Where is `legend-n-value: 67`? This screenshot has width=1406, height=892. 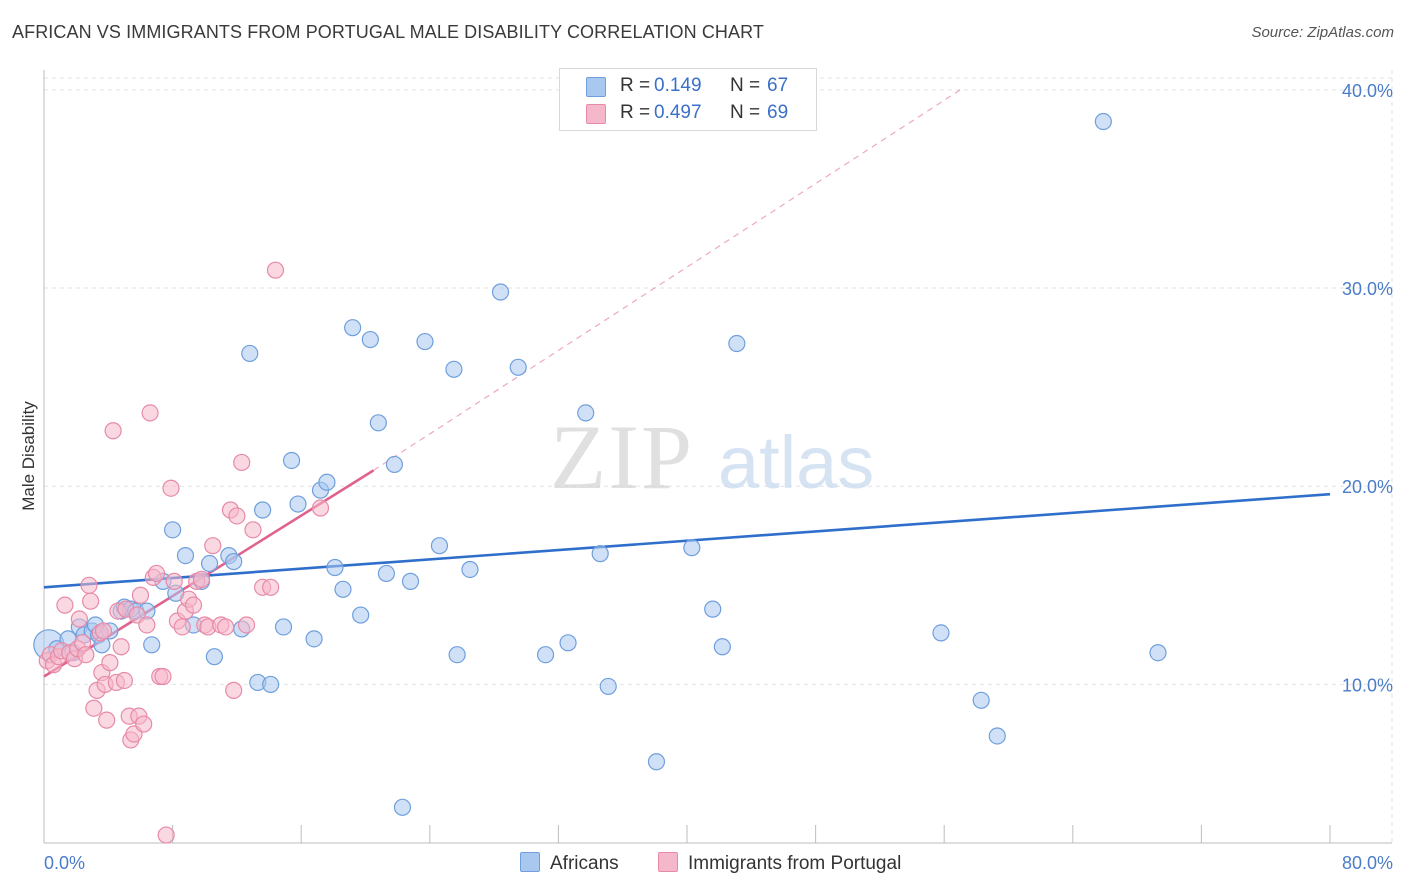
legend-n-value: 67 is located at coordinates (778, 85).